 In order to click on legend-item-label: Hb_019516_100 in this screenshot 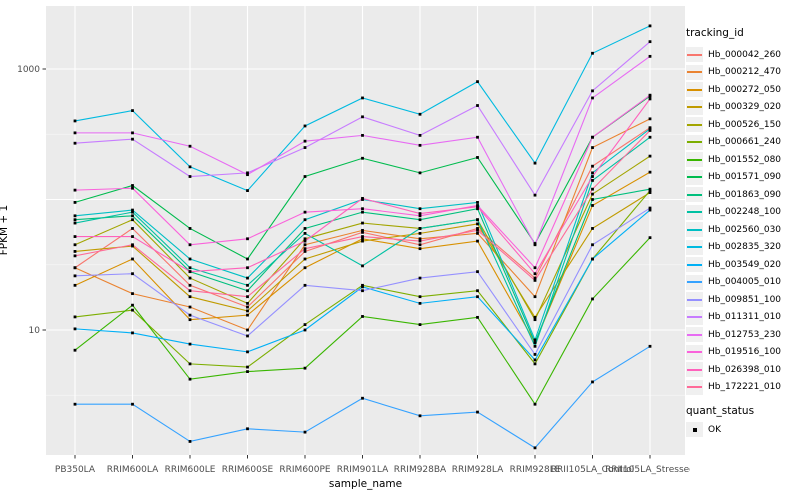, I will do `click(745, 352)`.